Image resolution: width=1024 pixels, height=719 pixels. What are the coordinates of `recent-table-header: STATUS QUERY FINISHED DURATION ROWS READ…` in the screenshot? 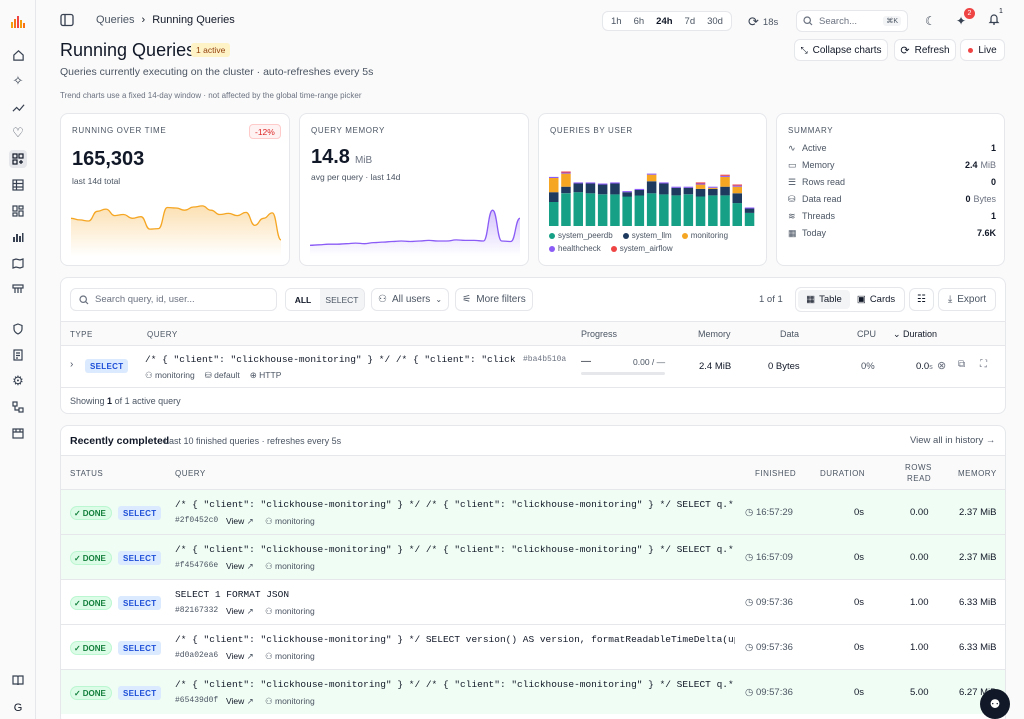 It's located at (533, 472).